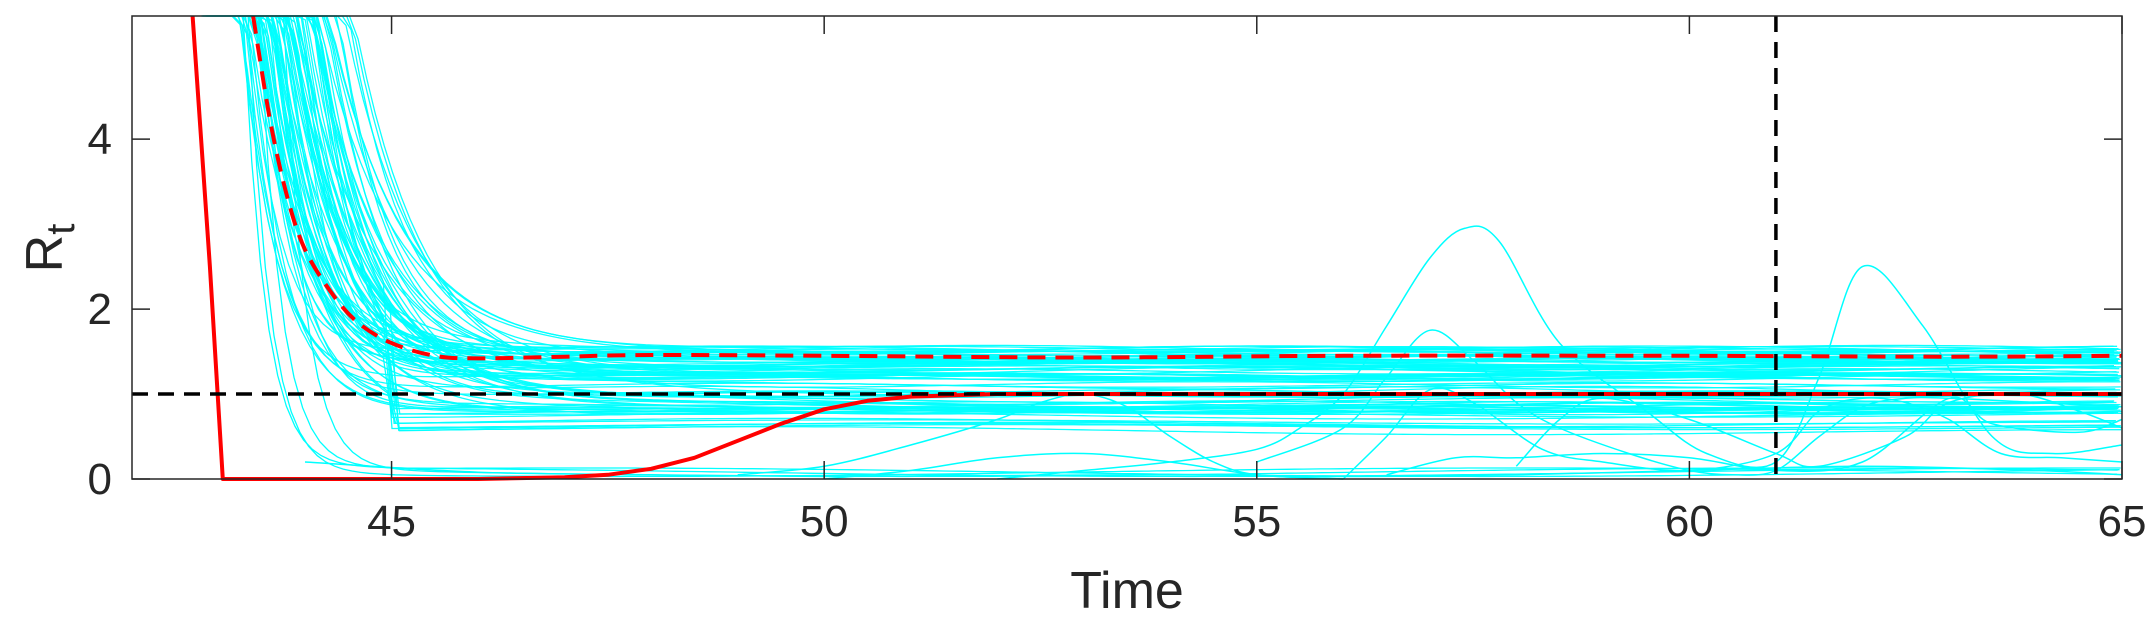 The height and width of the screenshot is (630, 2146). Describe the element at coordinates (61, 229) in the screenshot. I see `y-axis-title-subscript: t` at that location.